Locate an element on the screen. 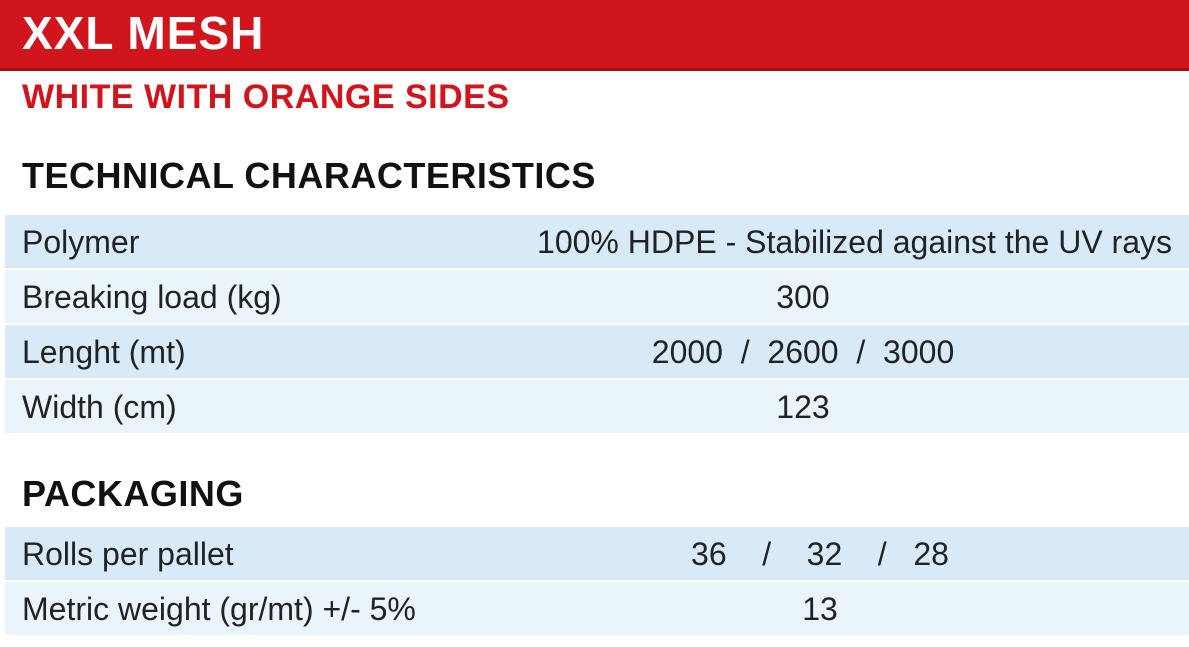 The height and width of the screenshot is (647, 1189). table-row: Width (cm) 123 is located at coordinates (597, 406).